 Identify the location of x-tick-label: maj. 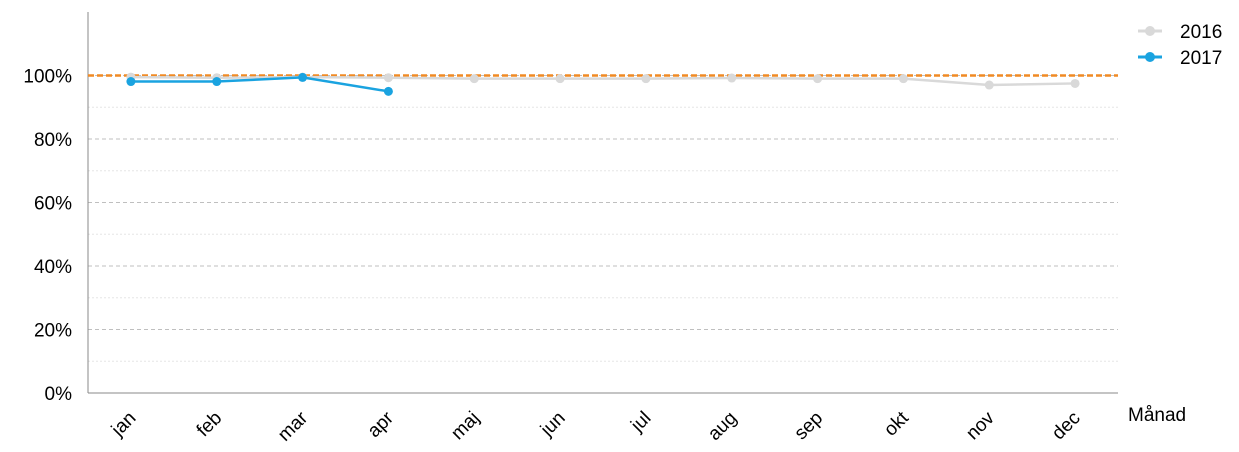
(465, 426).